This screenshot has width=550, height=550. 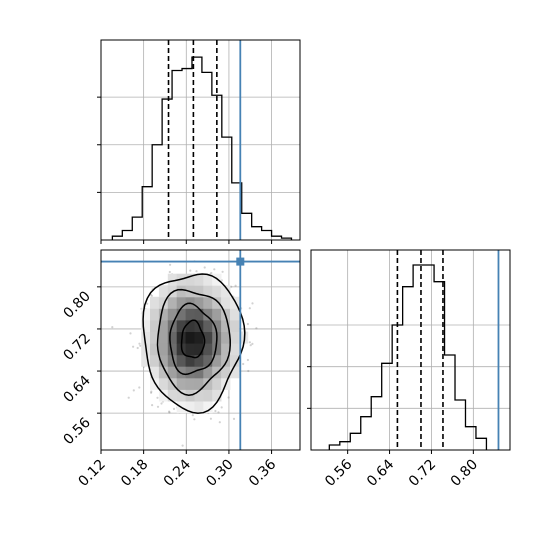 I want to click on y-tick-label-p2: 0.80, so click(x=76, y=304).